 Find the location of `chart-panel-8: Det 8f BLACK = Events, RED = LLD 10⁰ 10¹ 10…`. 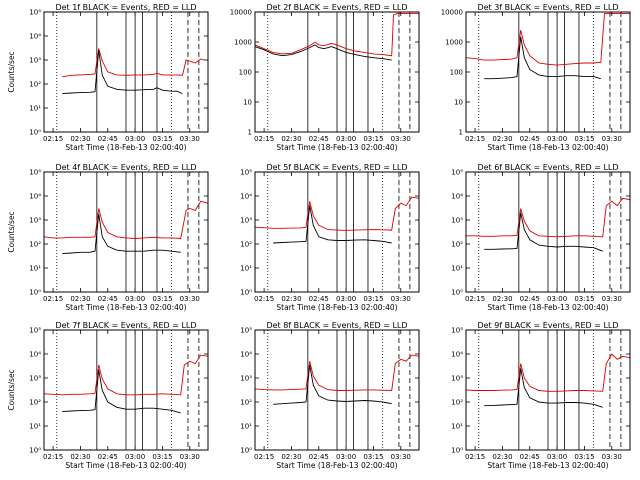

chart-panel-8: Det 8f BLACK = Events, RED = LLD 10⁰ 10¹ 10… is located at coordinates (330, 395).